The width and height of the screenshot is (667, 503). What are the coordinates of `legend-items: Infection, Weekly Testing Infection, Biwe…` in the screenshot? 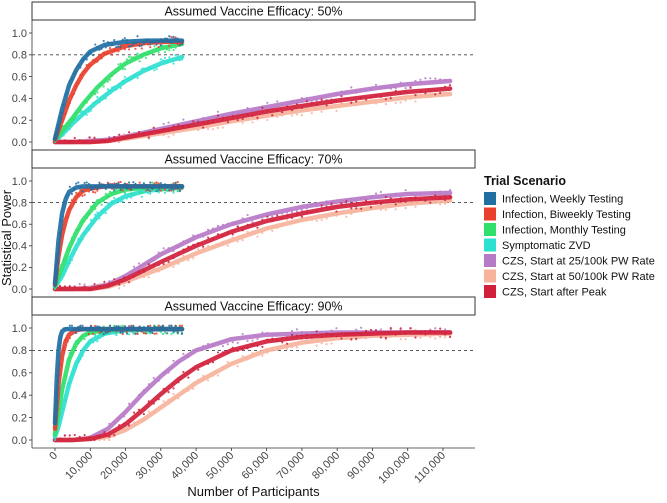 It's located at (569, 245).